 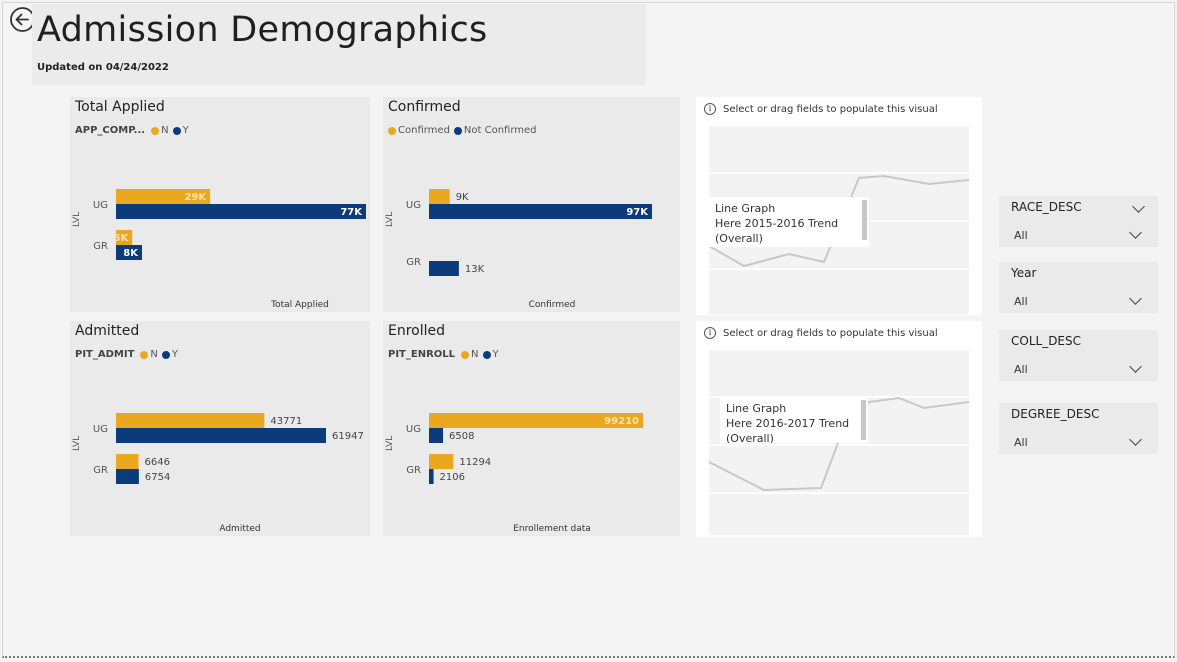 I want to click on slicer-title: DEGREE_DESC, so click(x=1055, y=414).